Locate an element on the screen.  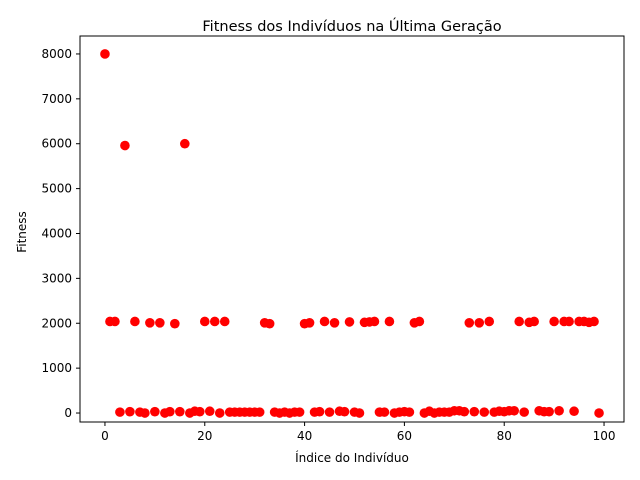
y-axis-ticks: 0 1000 2000 3000 4000 5000 6000 7000 8000 is located at coordinates (60, 233).